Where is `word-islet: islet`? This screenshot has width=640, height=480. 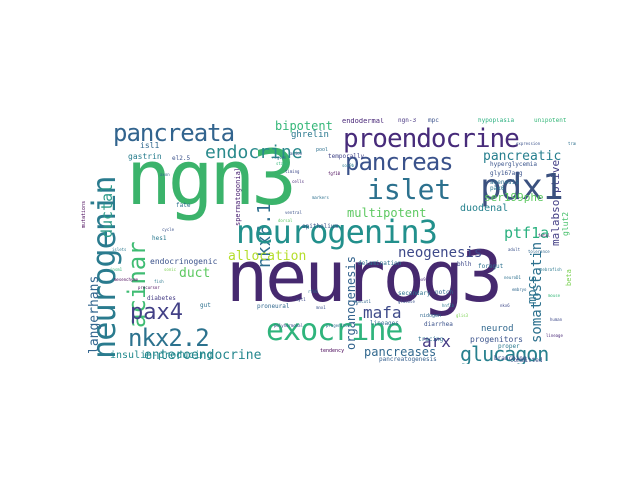 word-islet: islet is located at coordinates (409, 189).